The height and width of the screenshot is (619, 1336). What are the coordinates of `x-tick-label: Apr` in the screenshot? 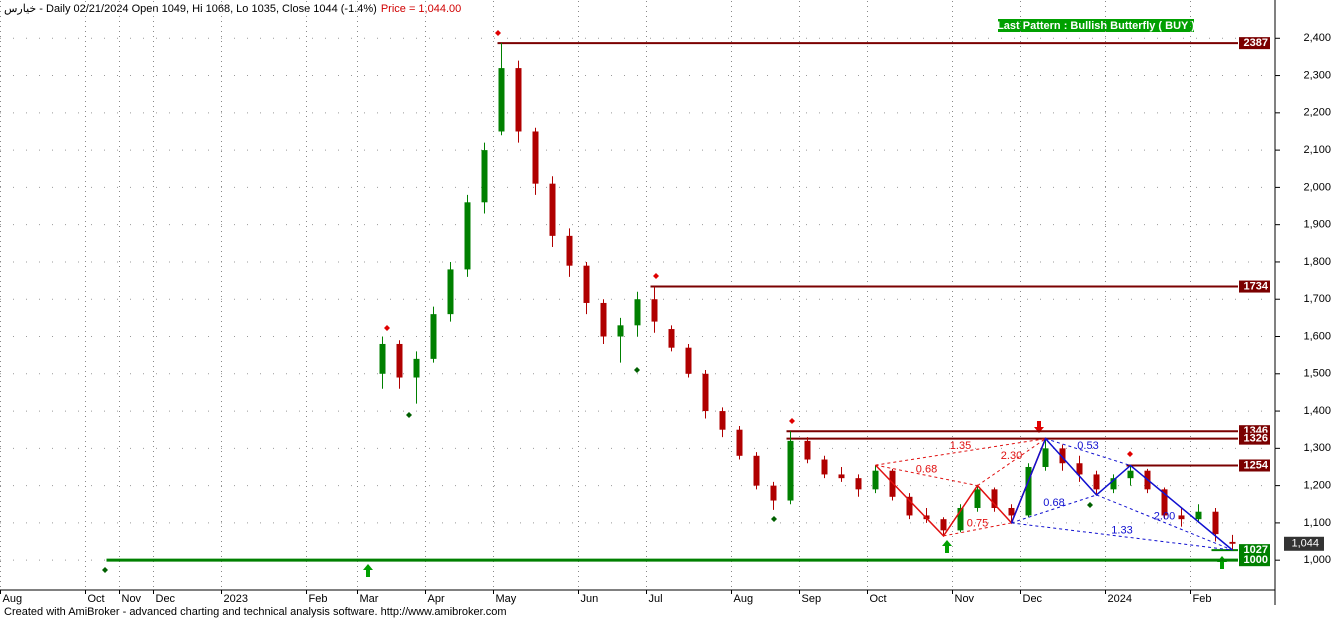 It's located at (436, 599).